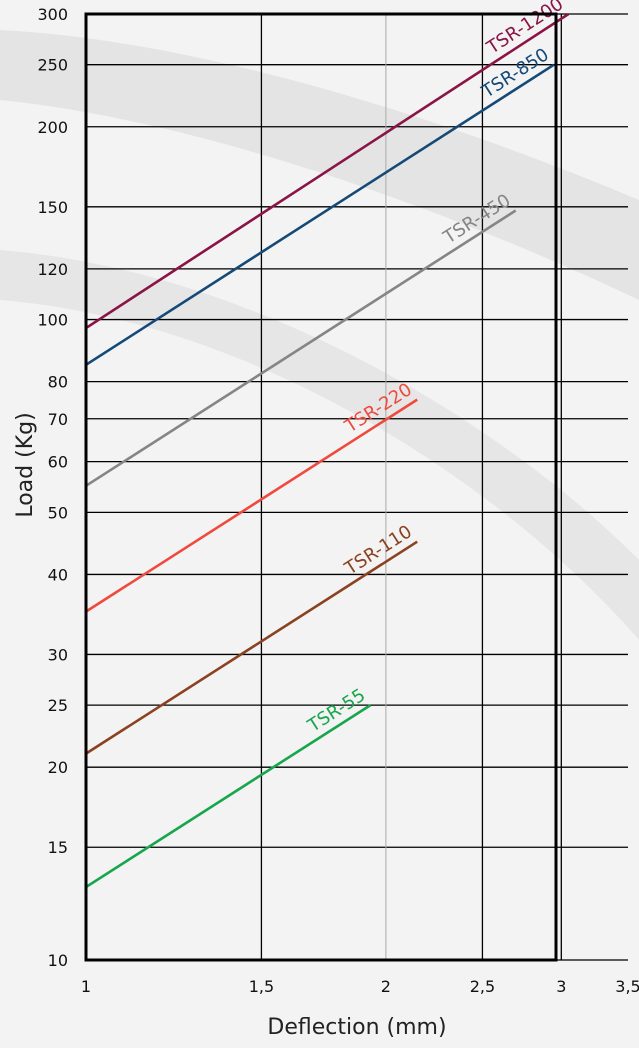 Image resolution: width=639 pixels, height=1048 pixels. What do you see at coordinates (58, 419) in the screenshot?
I see `y-tick-label: 70` at bounding box center [58, 419].